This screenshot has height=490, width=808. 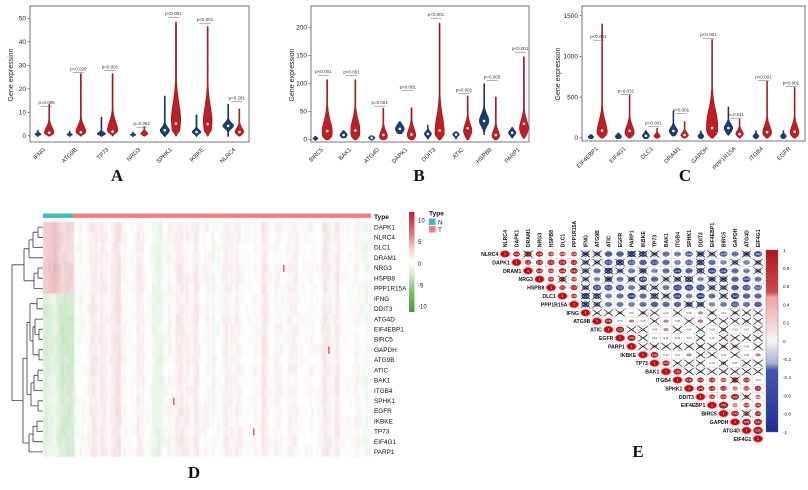 I want to click on svg-text: ATIC, so click(x=610, y=241).